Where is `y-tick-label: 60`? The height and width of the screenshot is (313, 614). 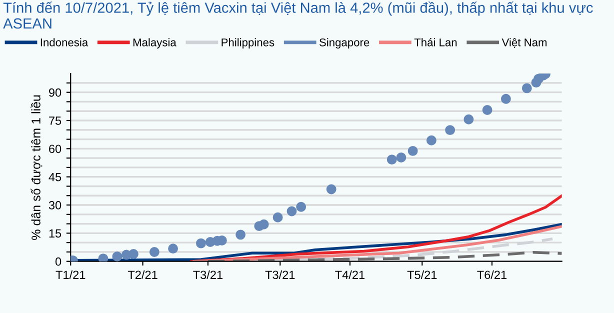
y-tick-label: 60 is located at coordinates (55, 149).